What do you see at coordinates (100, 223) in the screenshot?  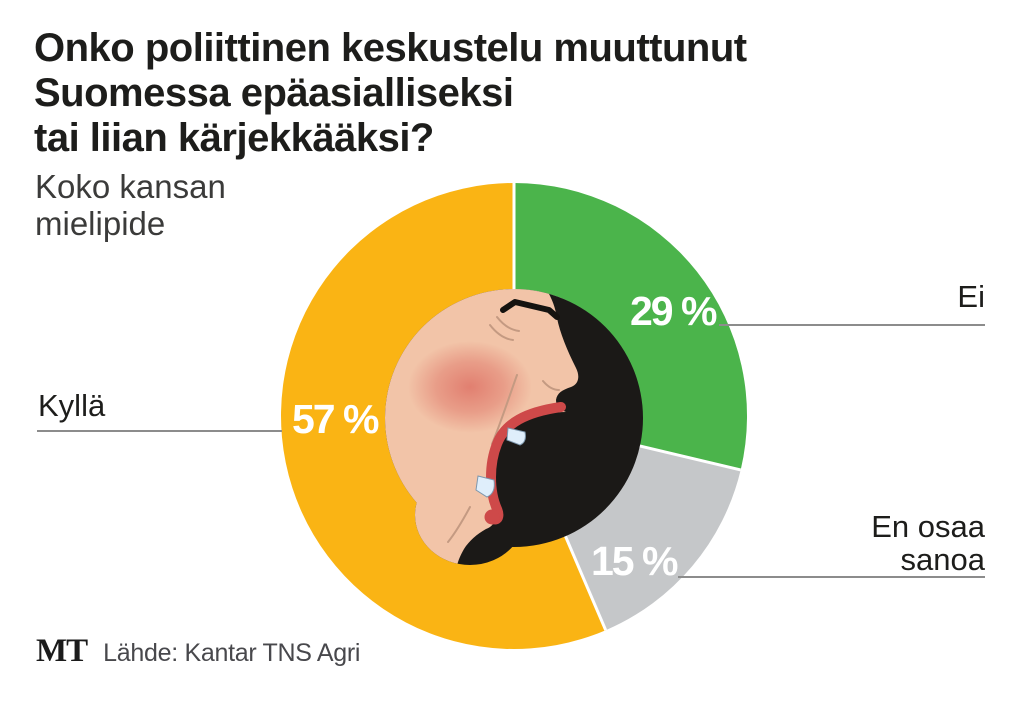 I see `subtitle-line-2: mielipide` at bounding box center [100, 223].